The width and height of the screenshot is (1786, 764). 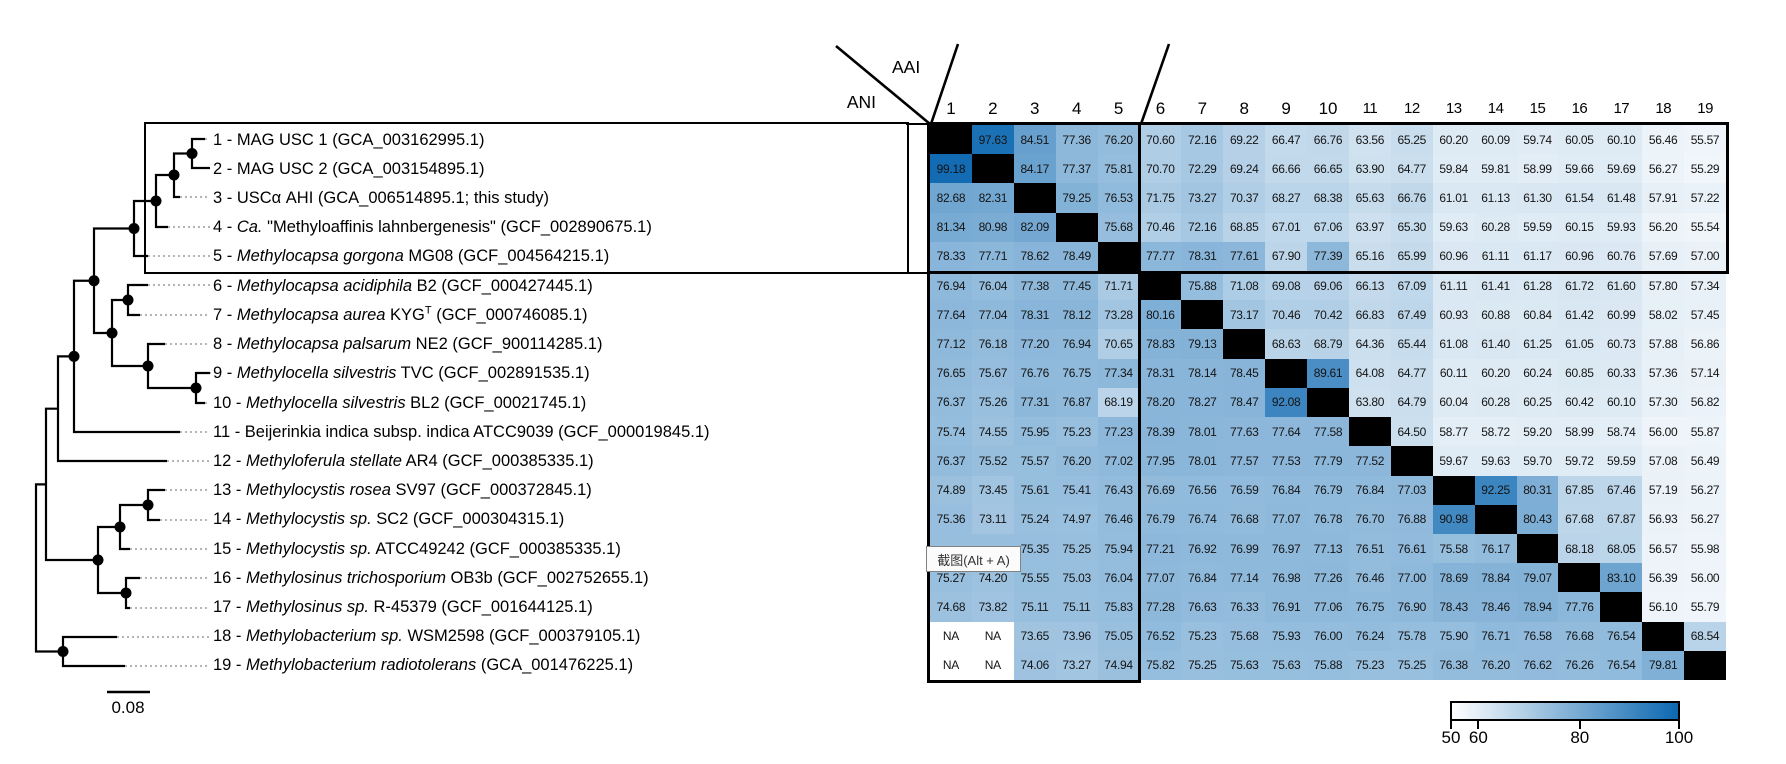 I want to click on matrix-cell-r6-c3: 77.38, so click(x=1034, y=286).